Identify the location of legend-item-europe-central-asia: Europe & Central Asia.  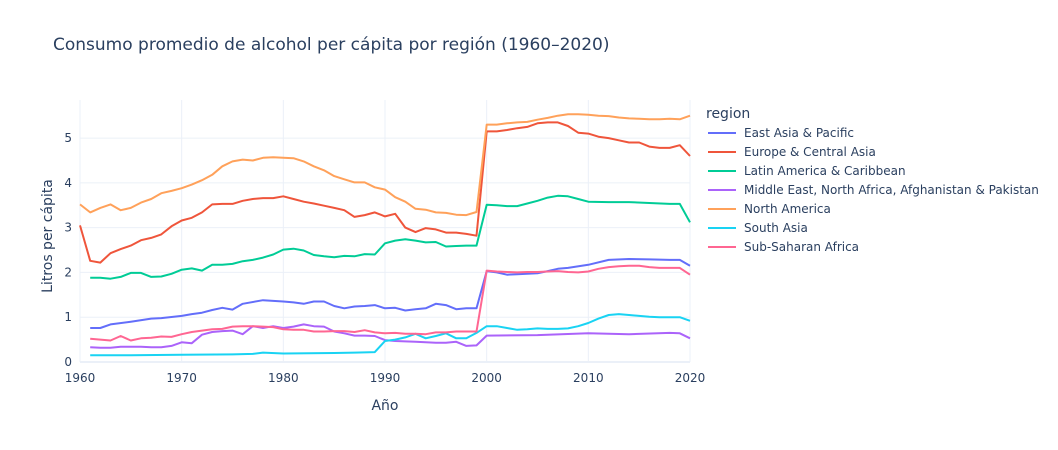
(792, 152).